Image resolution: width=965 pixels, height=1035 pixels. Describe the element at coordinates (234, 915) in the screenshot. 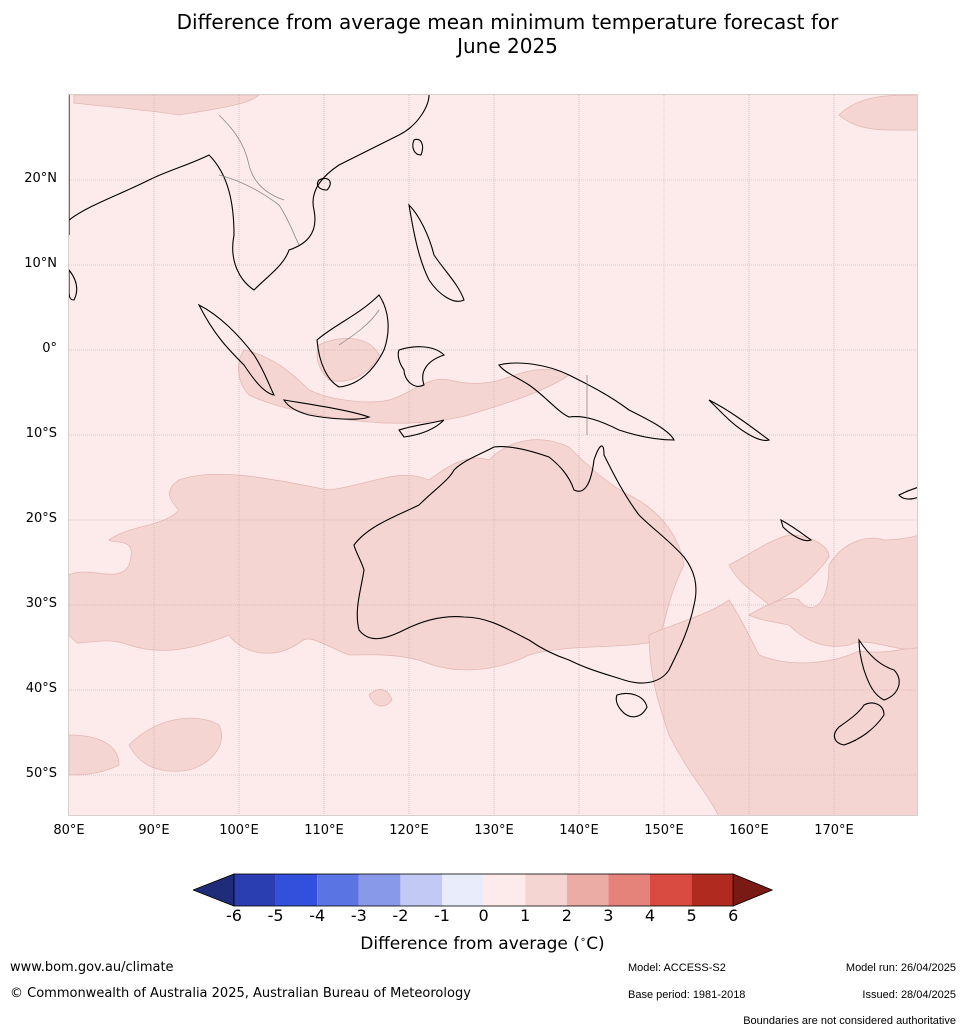

I see `colorbar-tick-label: -6` at that location.